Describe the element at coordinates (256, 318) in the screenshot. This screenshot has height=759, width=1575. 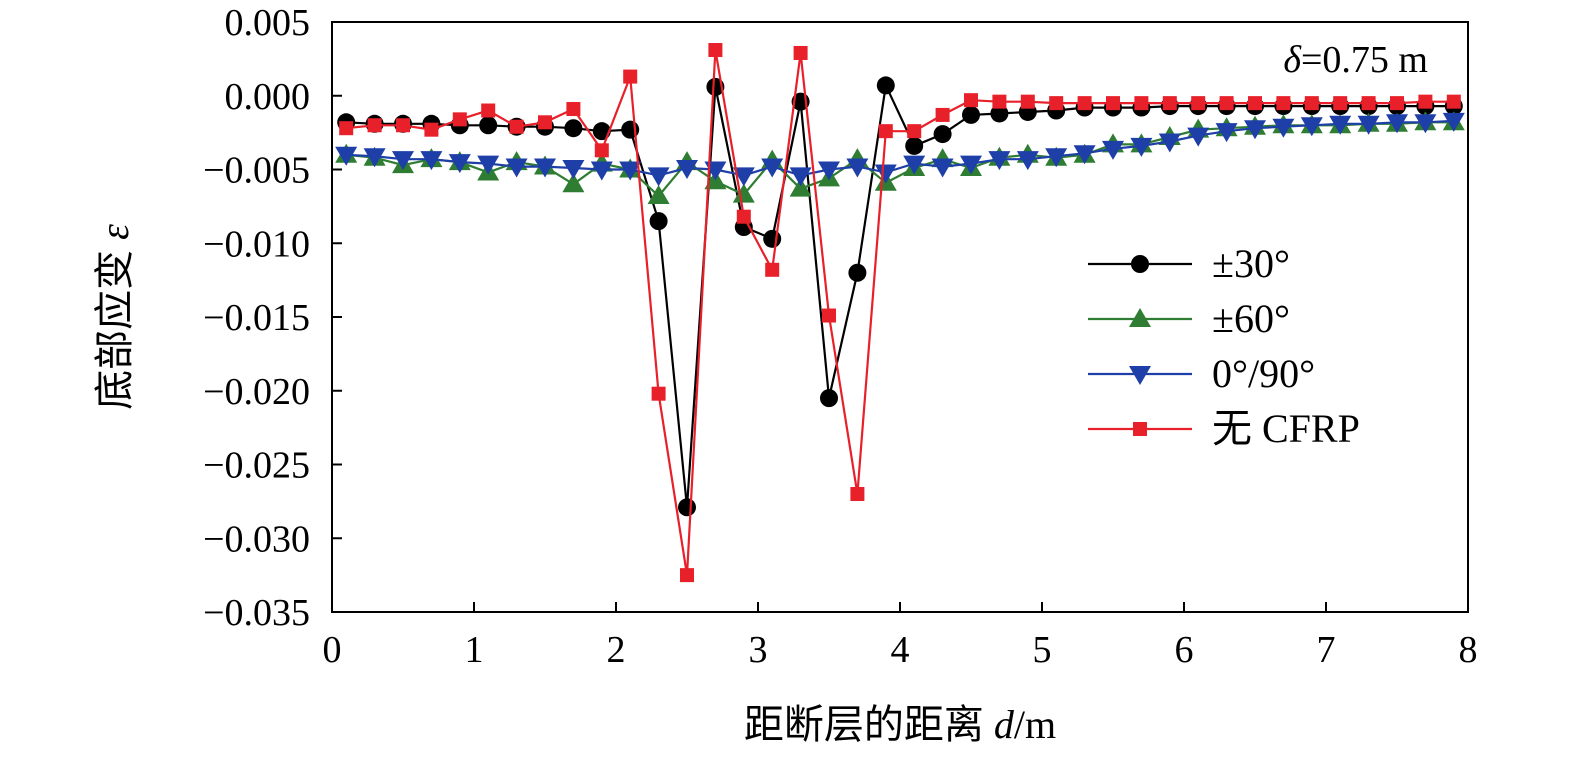
I see `y-tick-label: −0.015` at that location.